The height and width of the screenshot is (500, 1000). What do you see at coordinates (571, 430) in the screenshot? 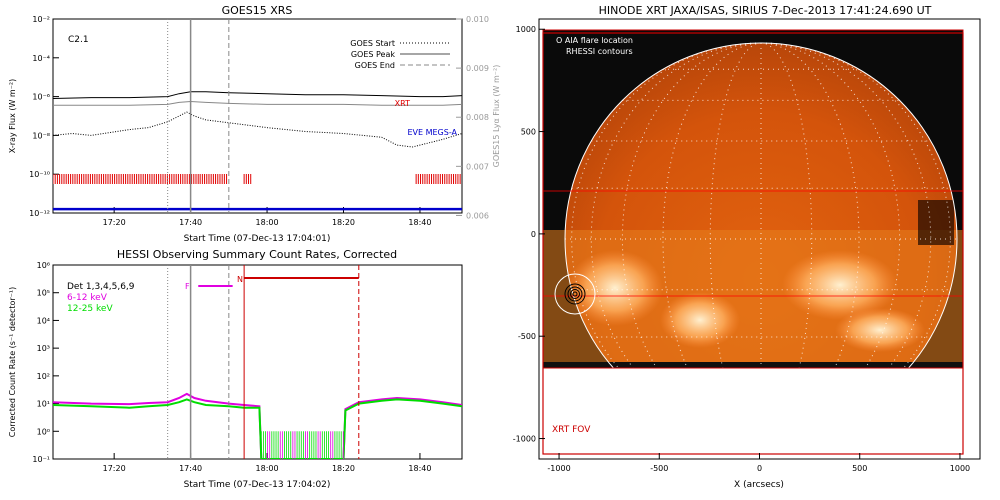
I see `xrt-fov-label: XRT FOV` at bounding box center [571, 430].